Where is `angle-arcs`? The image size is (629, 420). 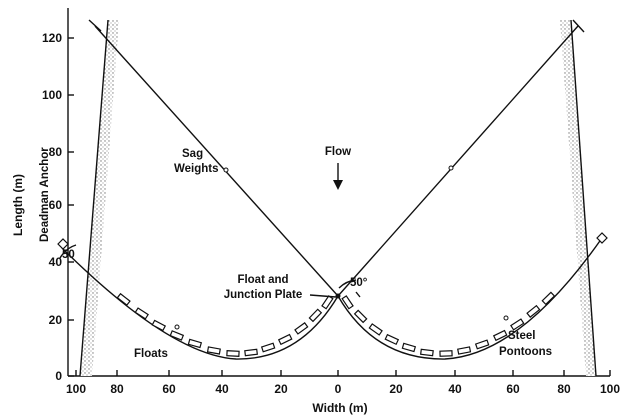 angle-arcs is located at coordinates (210, 271).